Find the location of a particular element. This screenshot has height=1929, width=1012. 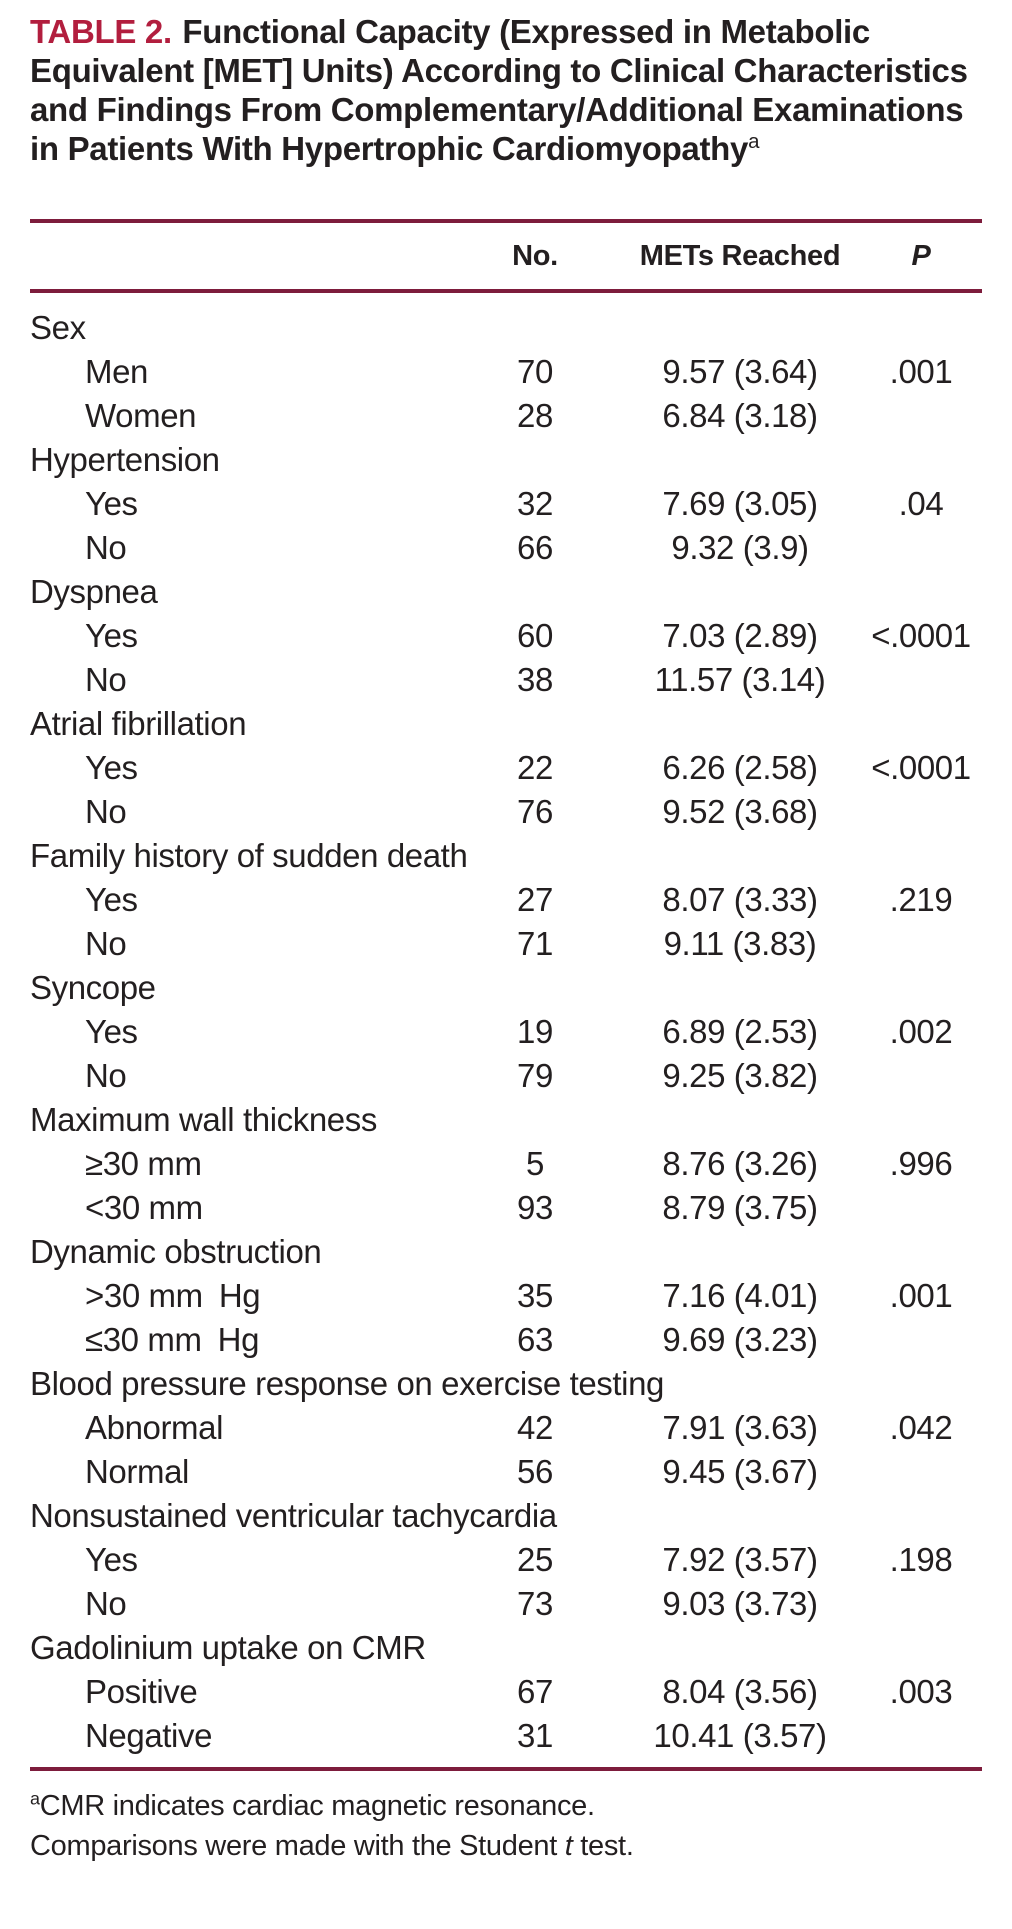

table-row: No 71 9.11 (3.83) is located at coordinates (506, 944).